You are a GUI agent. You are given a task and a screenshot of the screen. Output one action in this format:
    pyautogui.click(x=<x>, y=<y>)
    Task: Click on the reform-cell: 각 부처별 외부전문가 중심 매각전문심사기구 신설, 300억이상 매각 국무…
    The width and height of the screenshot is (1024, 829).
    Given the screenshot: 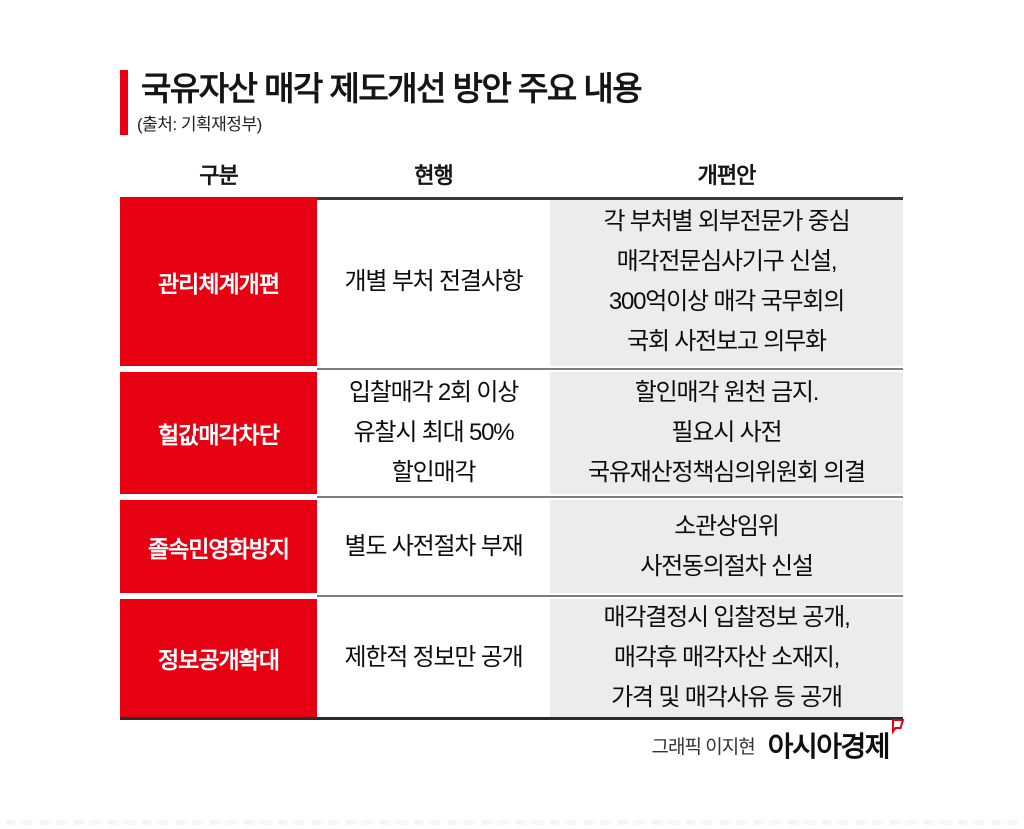 What is the action you would take?
    pyautogui.click(x=726, y=281)
    